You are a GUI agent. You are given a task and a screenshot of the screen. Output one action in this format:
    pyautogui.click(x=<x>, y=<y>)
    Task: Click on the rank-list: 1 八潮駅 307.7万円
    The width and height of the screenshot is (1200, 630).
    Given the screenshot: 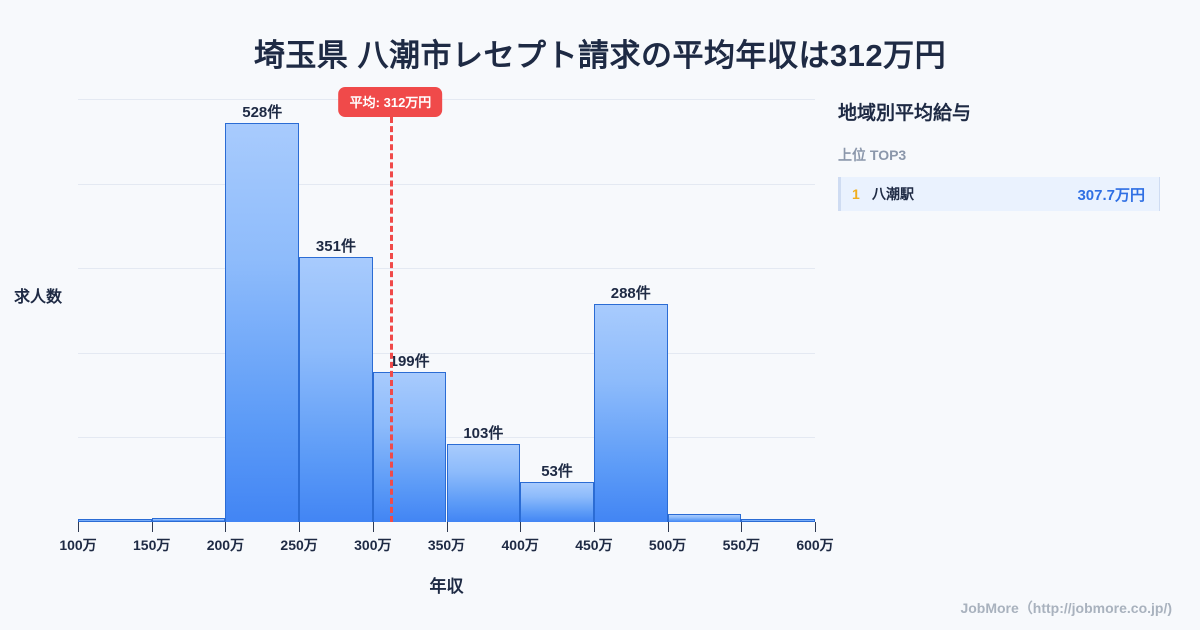 What is the action you would take?
    pyautogui.click(x=1008, y=194)
    